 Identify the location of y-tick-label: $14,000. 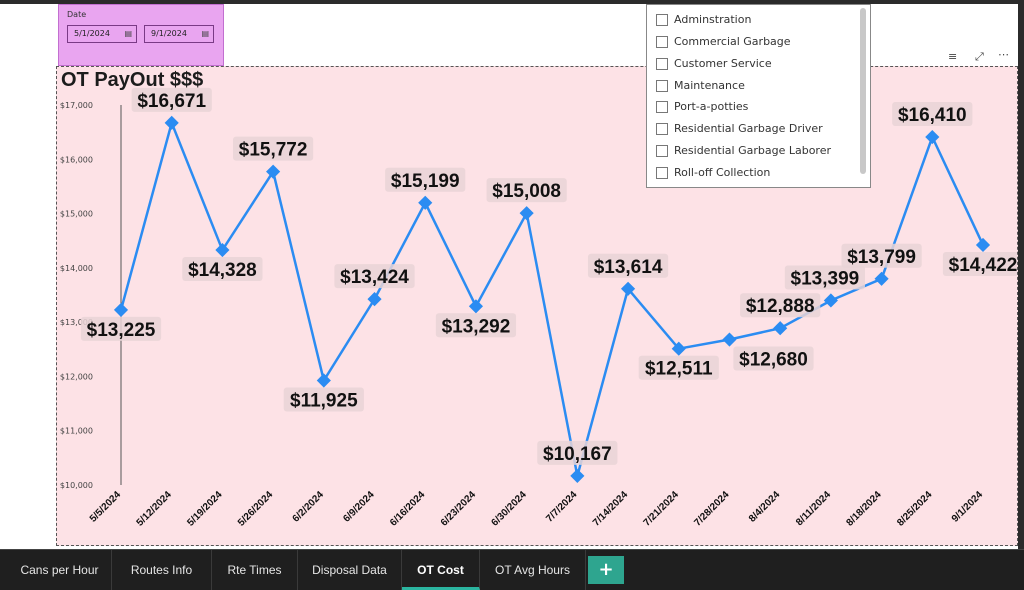
(76, 268).